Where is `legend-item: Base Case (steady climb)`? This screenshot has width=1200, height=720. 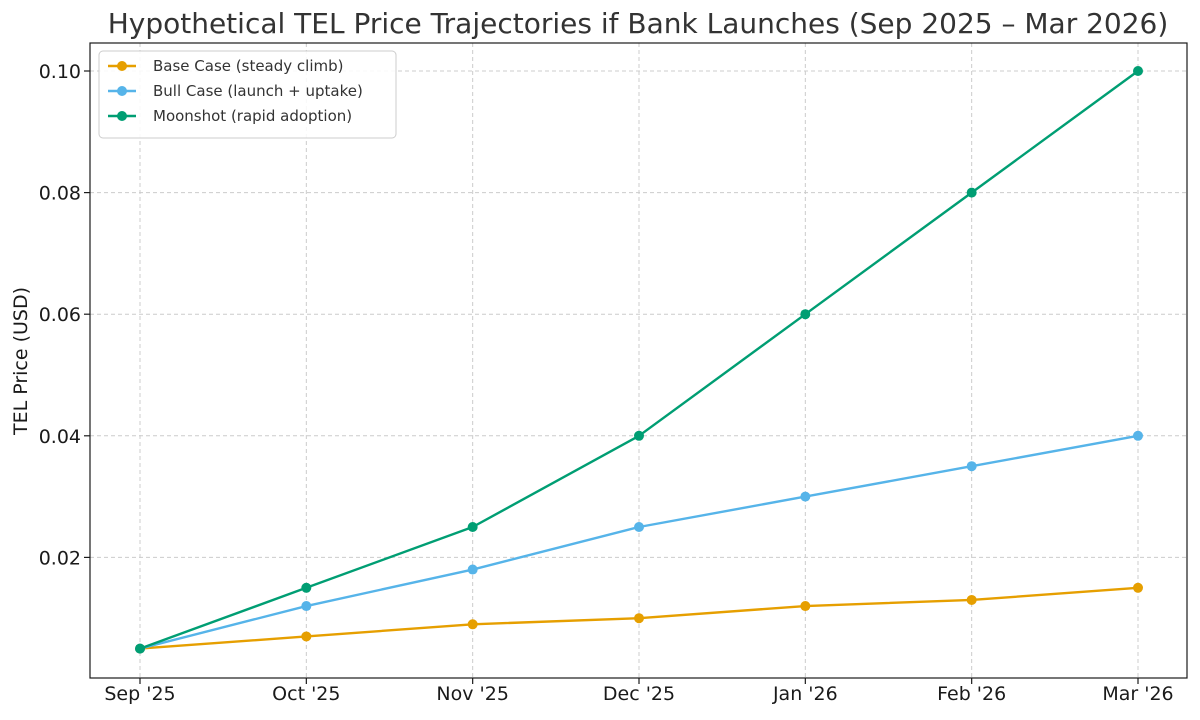 legend-item: Base Case (steady climb) is located at coordinates (225, 66).